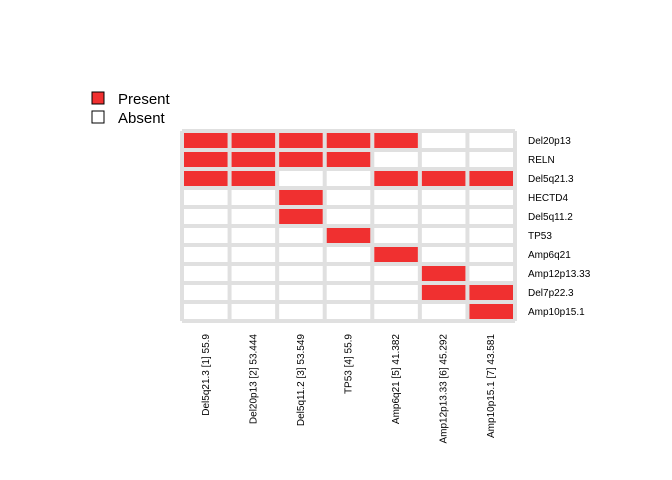 The width and height of the screenshot is (672, 480). What do you see at coordinates (131, 109) in the screenshot?
I see `legend: Present Absent` at bounding box center [131, 109].